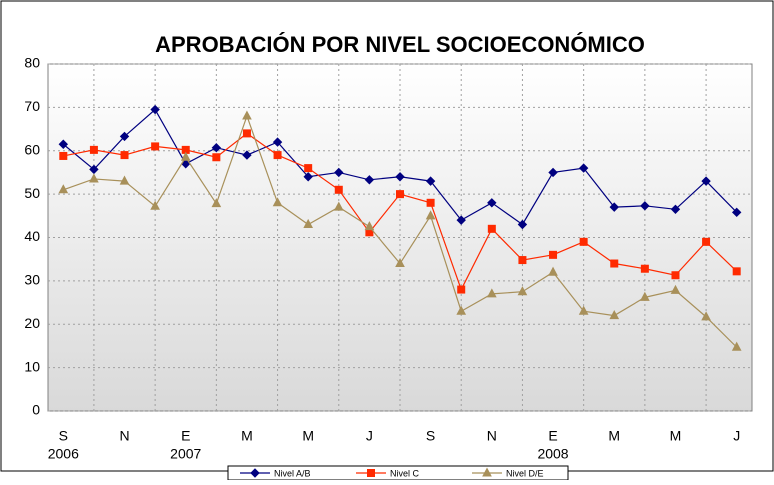 Image resolution: width=774 pixels, height=485 pixels. Describe the element at coordinates (552, 454) in the screenshot. I see `year-label: 2008` at that location.